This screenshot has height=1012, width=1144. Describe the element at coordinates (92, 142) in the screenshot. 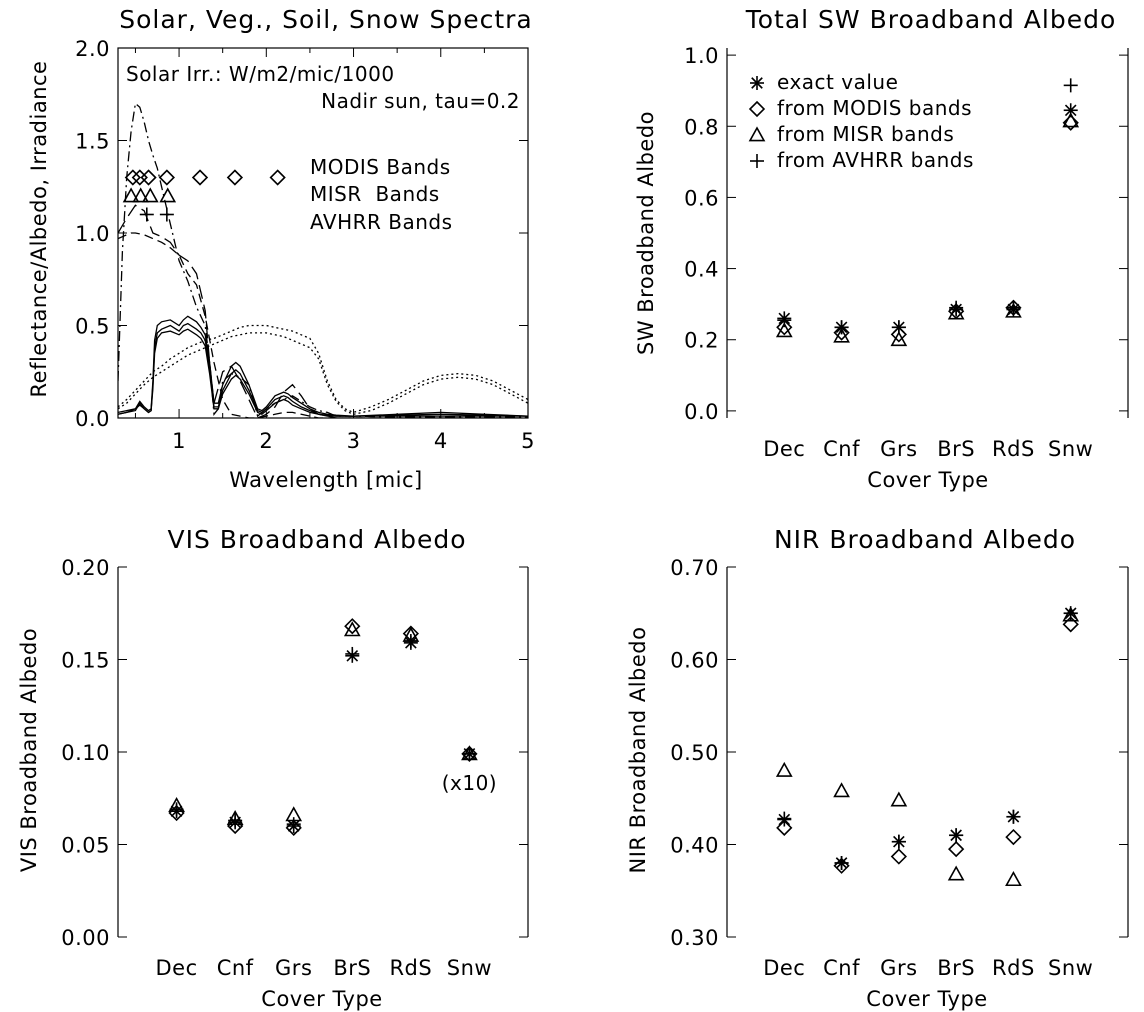

I see `y-tick-label: 1.5` at that location.